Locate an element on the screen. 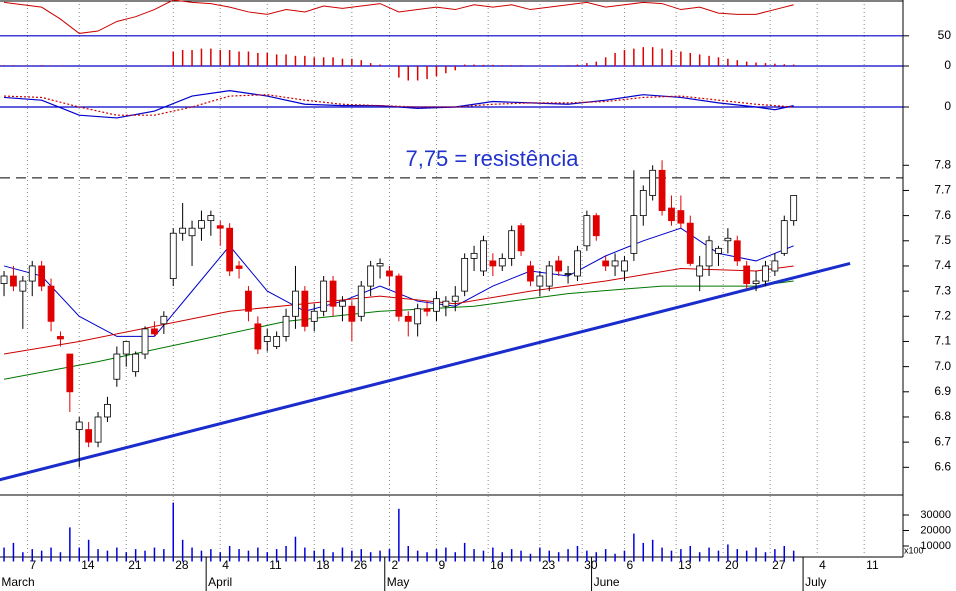  x-tick-label: 26 is located at coordinates (361, 565).